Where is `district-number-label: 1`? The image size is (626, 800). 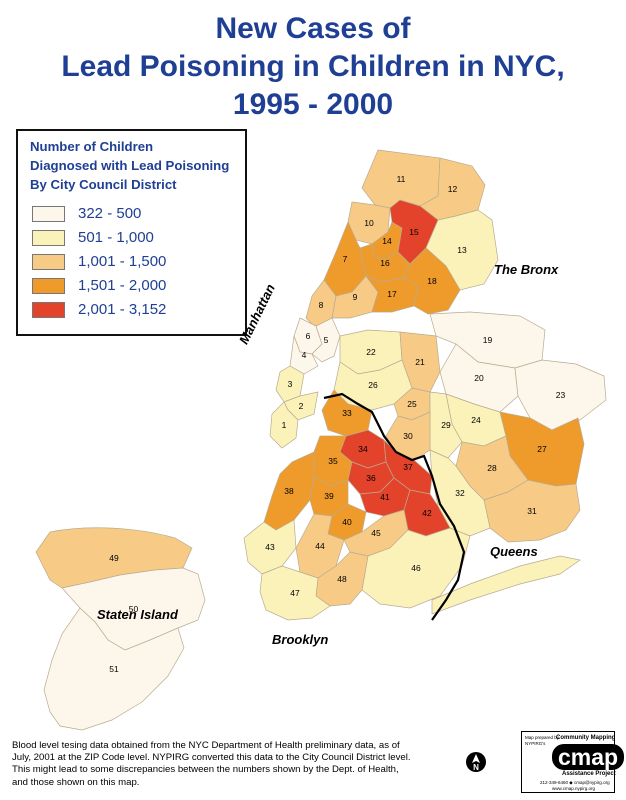
district-number-label: 1 is located at coordinates (284, 425).